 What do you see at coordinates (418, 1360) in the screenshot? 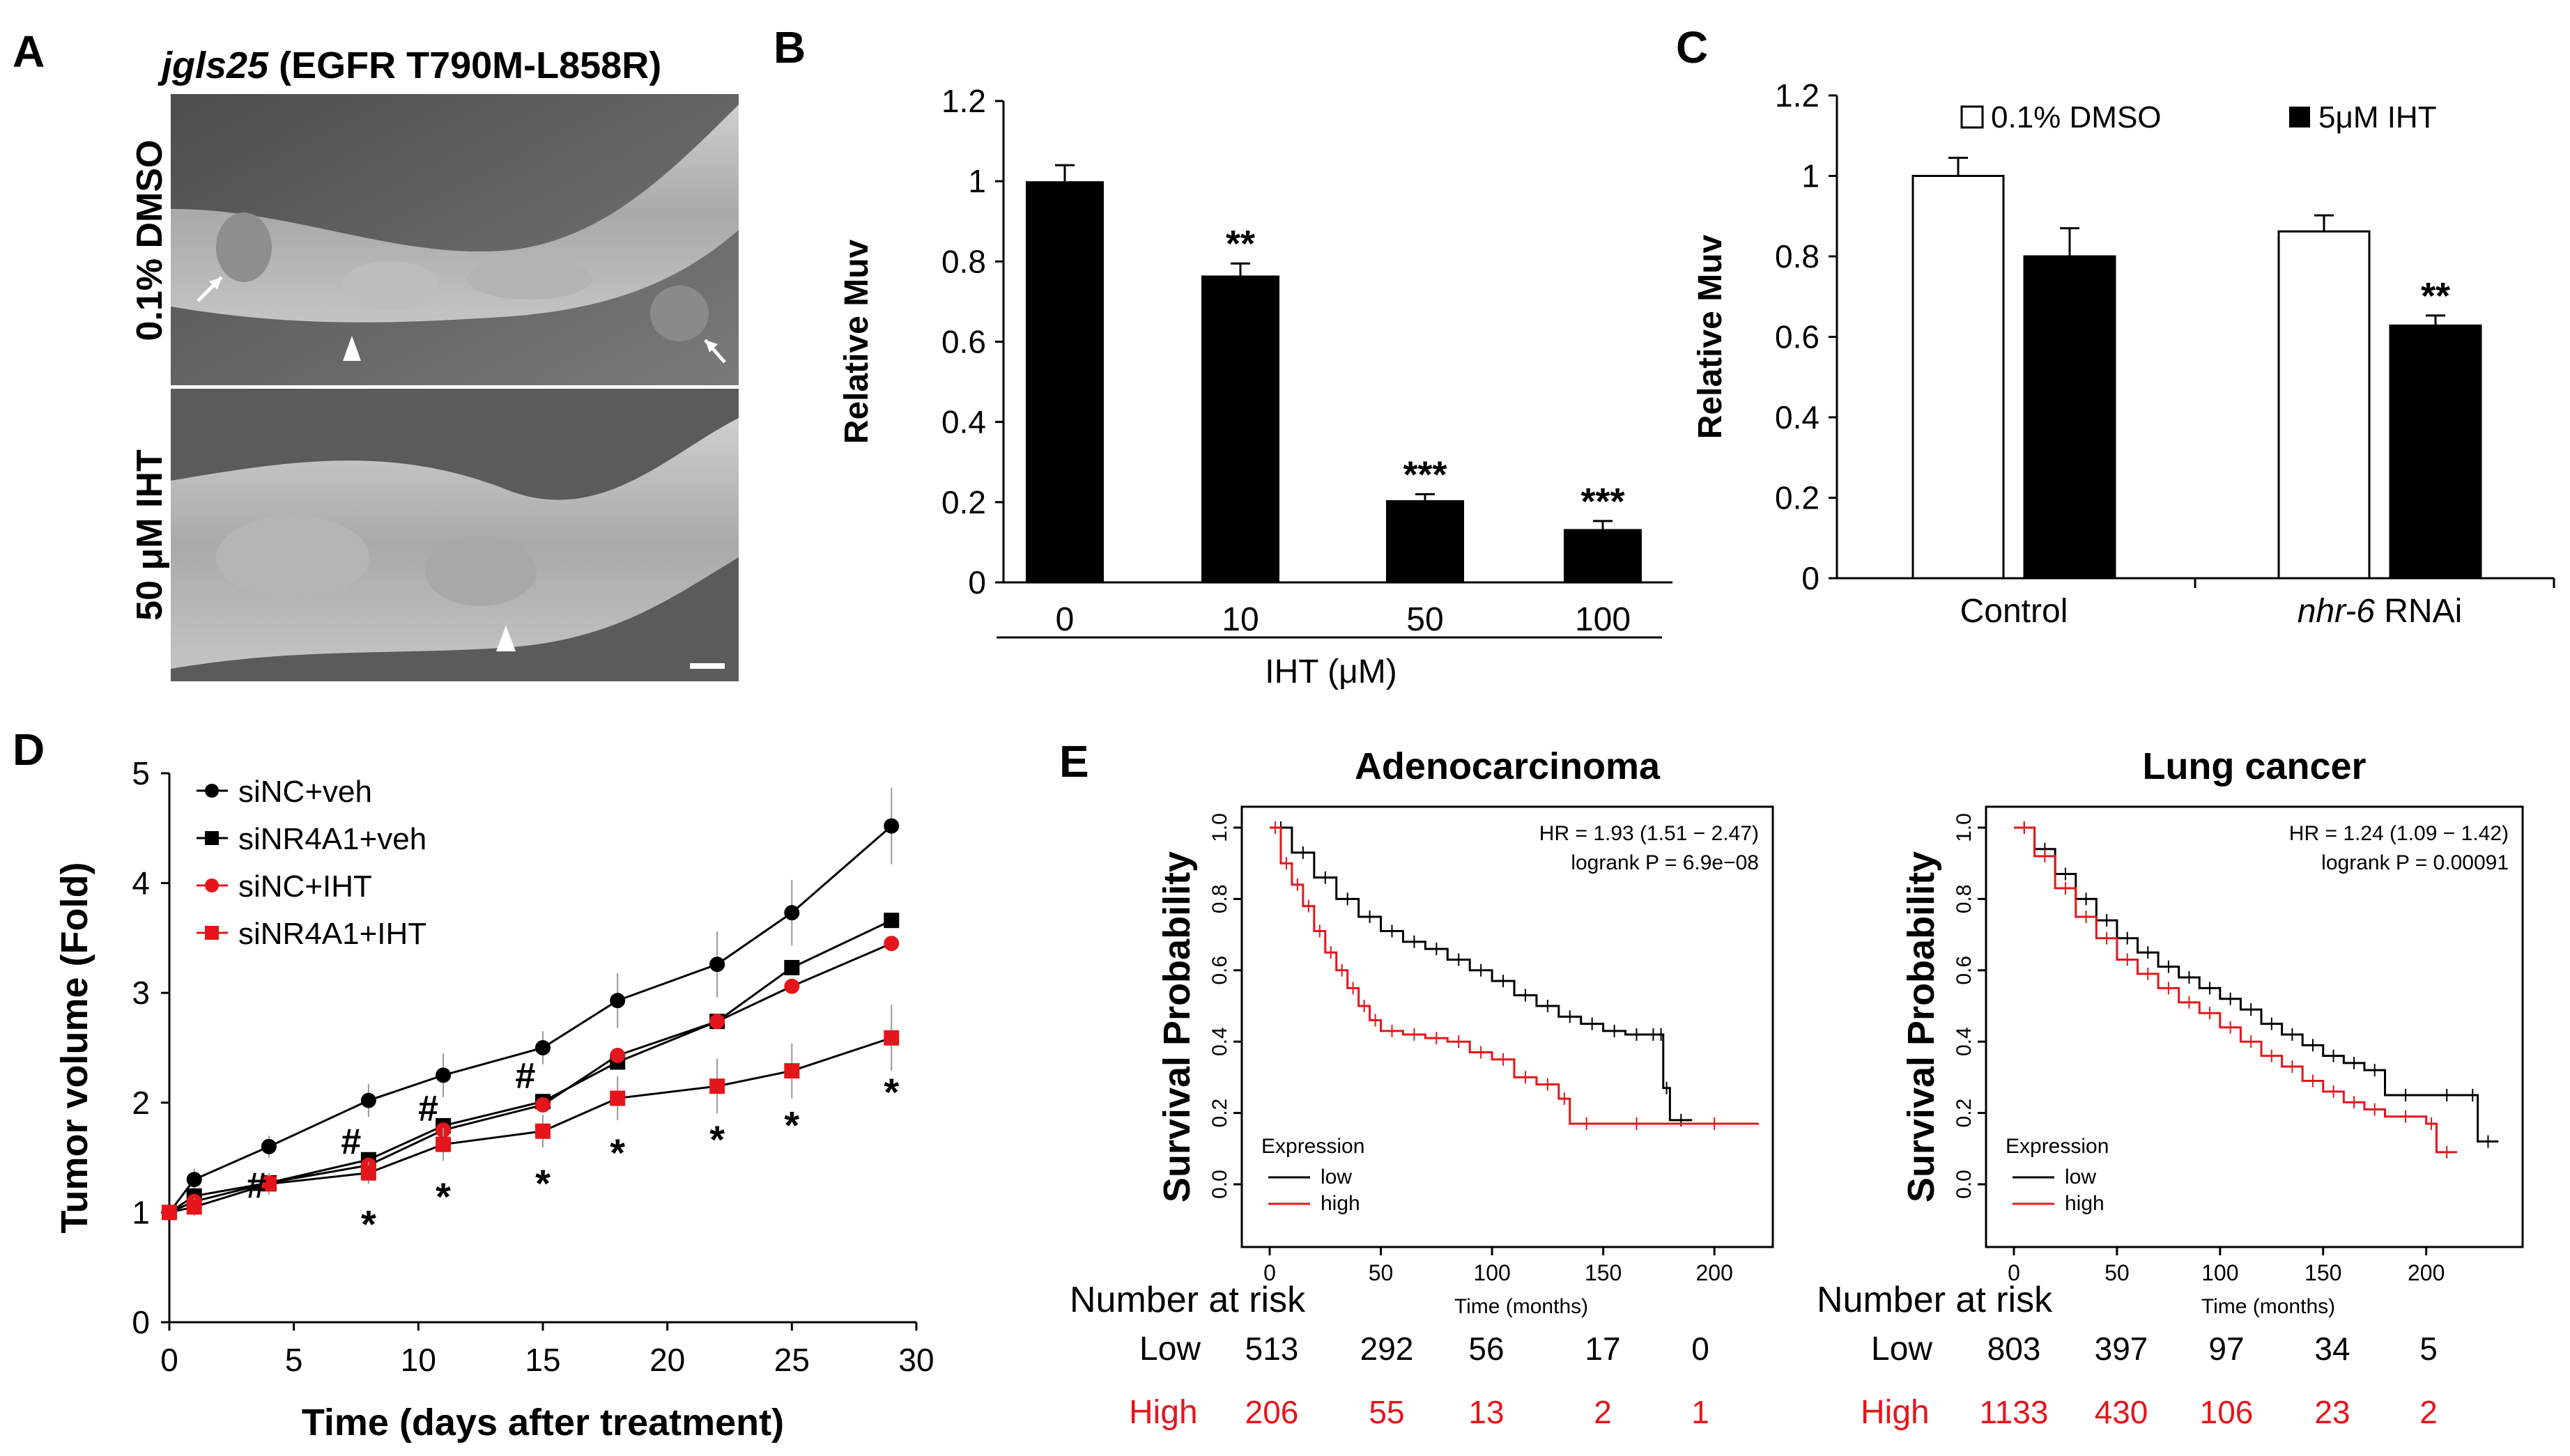
I see `x-tick-label: 10` at bounding box center [418, 1360].